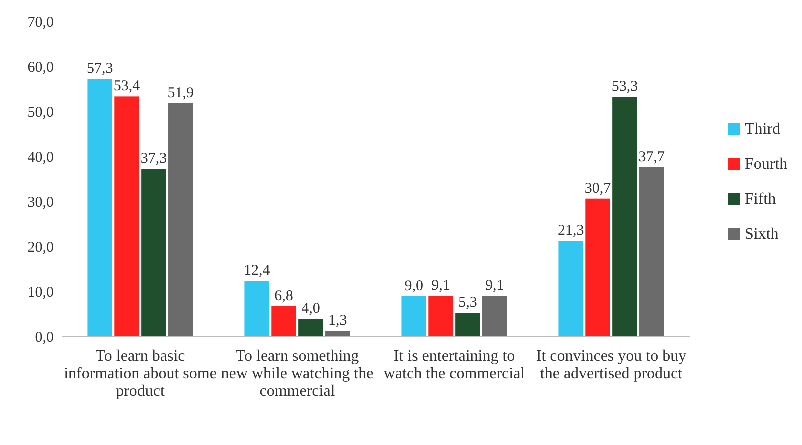 The width and height of the screenshot is (802, 445). What do you see at coordinates (41, 22) in the screenshot?
I see `y-tick-label: 70,0` at bounding box center [41, 22].